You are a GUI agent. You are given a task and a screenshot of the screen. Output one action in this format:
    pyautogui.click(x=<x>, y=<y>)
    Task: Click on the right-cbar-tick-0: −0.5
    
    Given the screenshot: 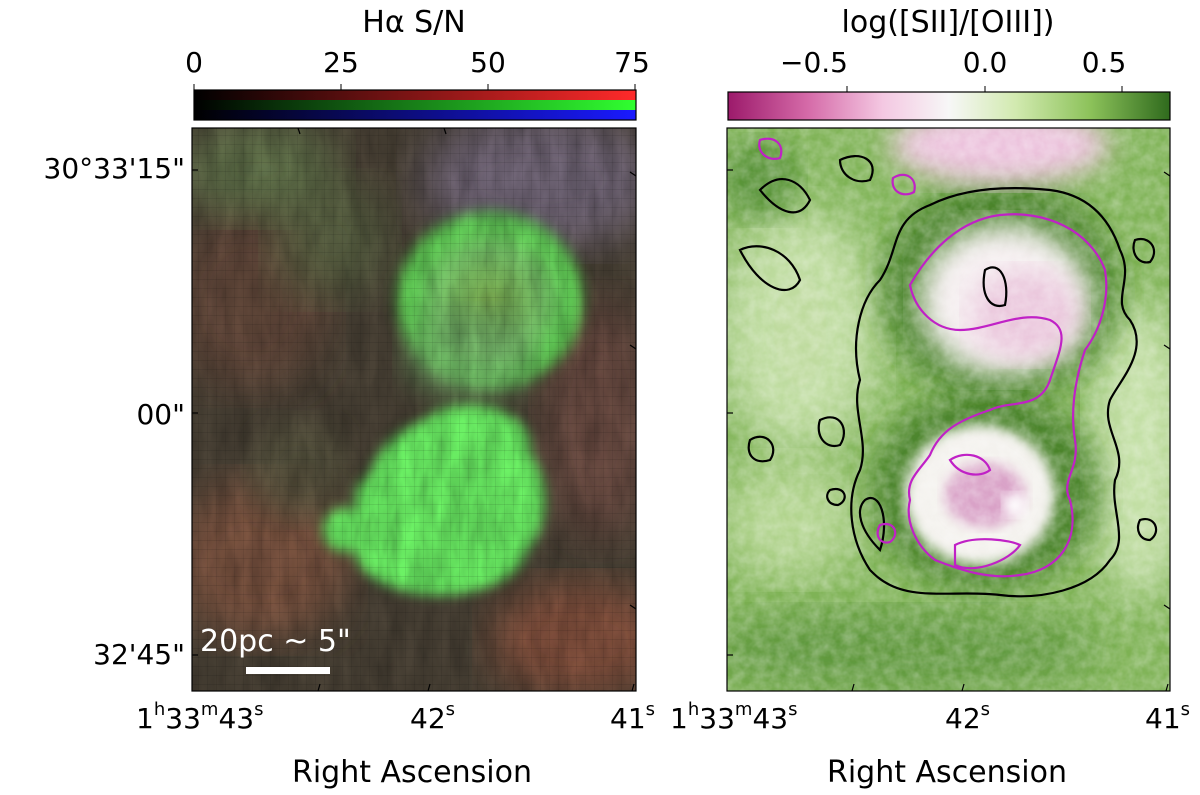 What is the action you would take?
    pyautogui.click(x=814, y=62)
    